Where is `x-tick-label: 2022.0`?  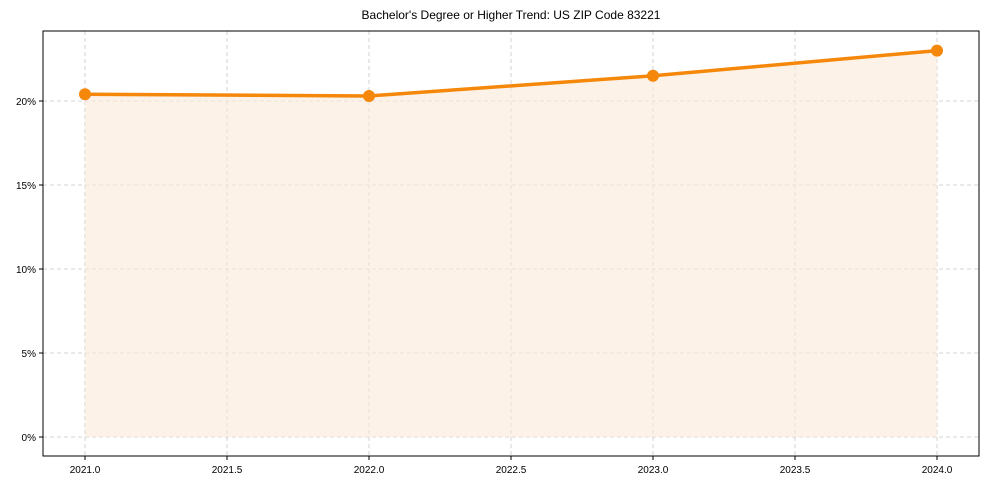
x-tick-label: 2022.0 is located at coordinates (369, 470).